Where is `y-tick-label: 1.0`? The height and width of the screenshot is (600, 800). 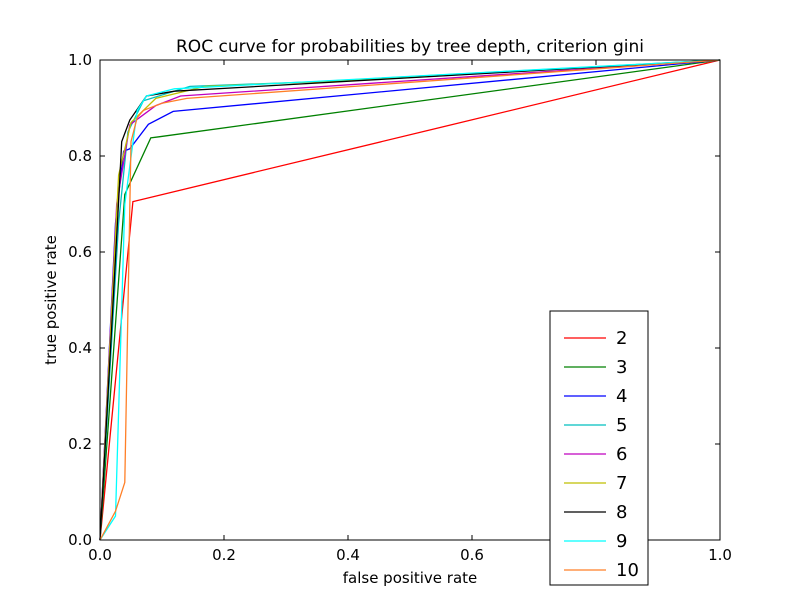
y-tick-label: 1.0 is located at coordinates (80, 60).